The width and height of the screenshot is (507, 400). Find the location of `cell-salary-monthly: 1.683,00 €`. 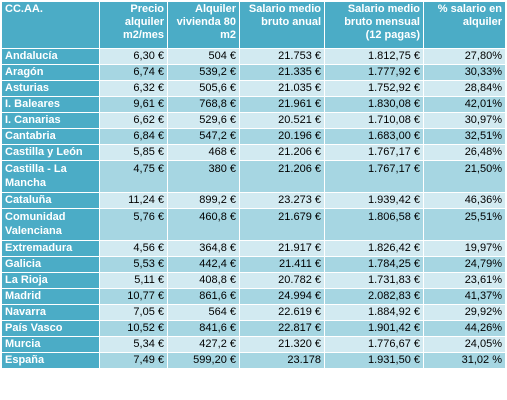

cell-salary-monthly: 1.683,00 € is located at coordinates (374, 136).